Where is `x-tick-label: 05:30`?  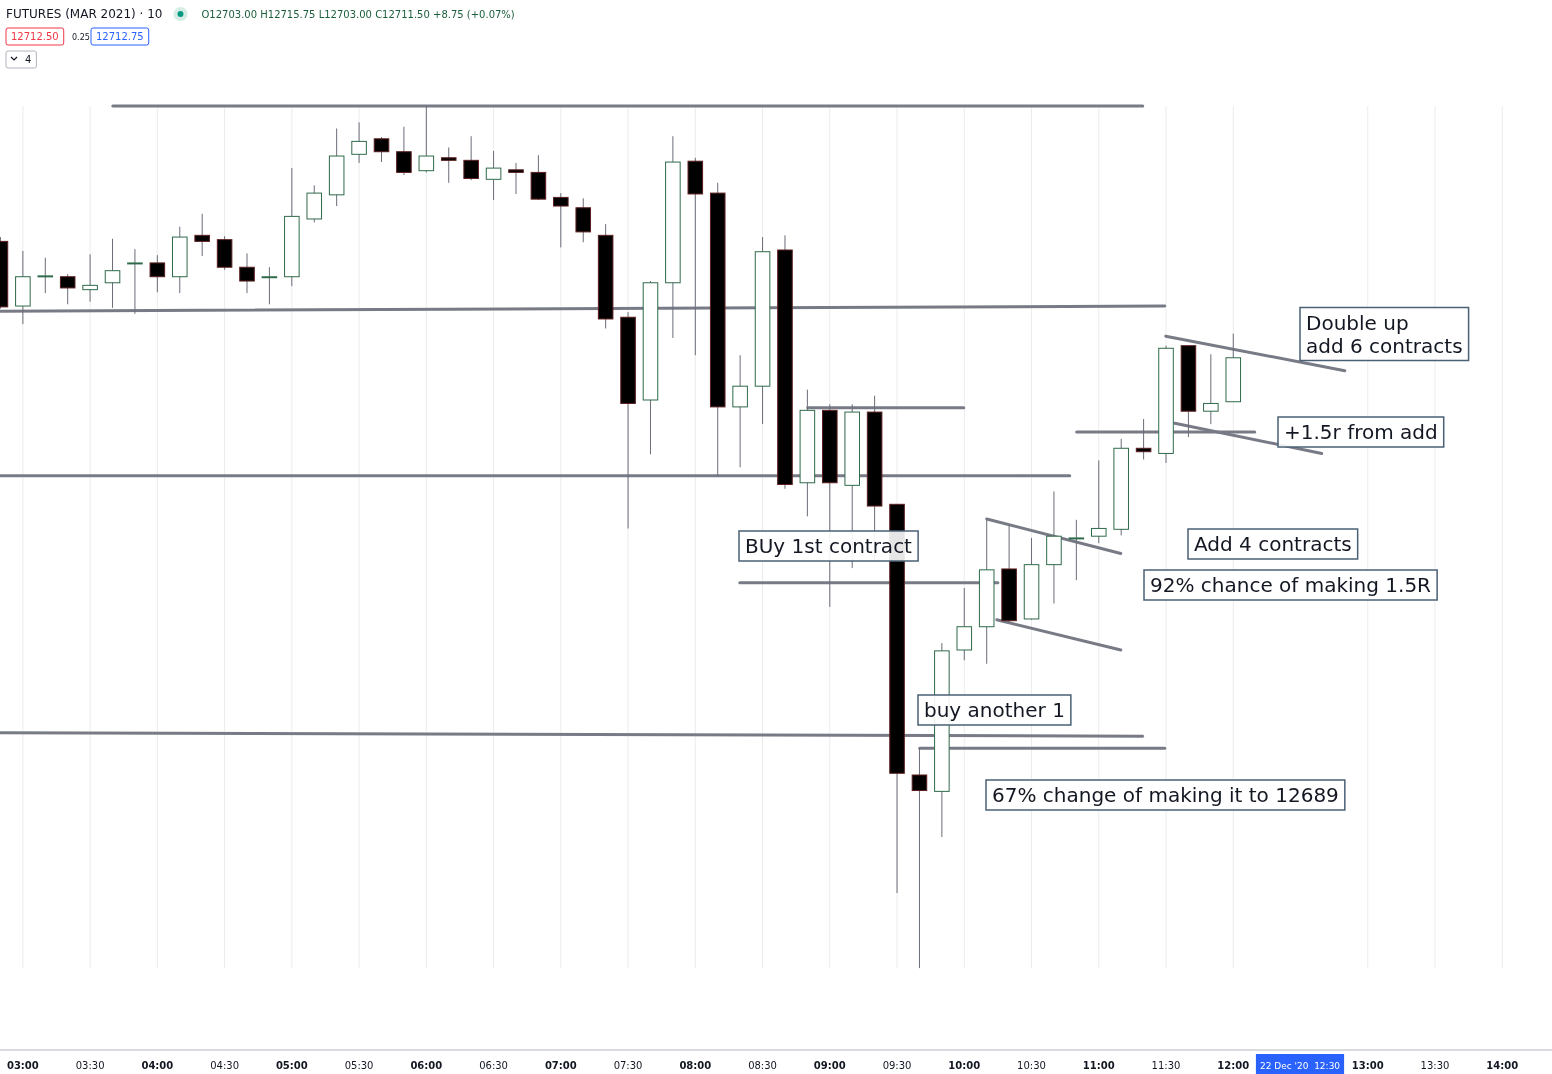
x-tick-label: 05:30 is located at coordinates (359, 1065).